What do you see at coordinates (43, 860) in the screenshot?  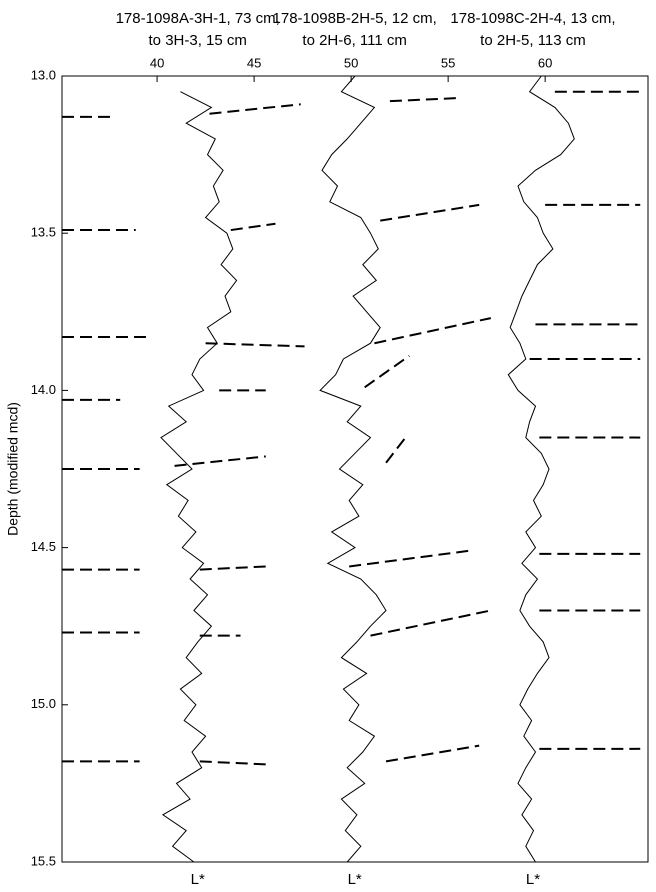 I see `y-tick-label: 15.5` at bounding box center [43, 860].